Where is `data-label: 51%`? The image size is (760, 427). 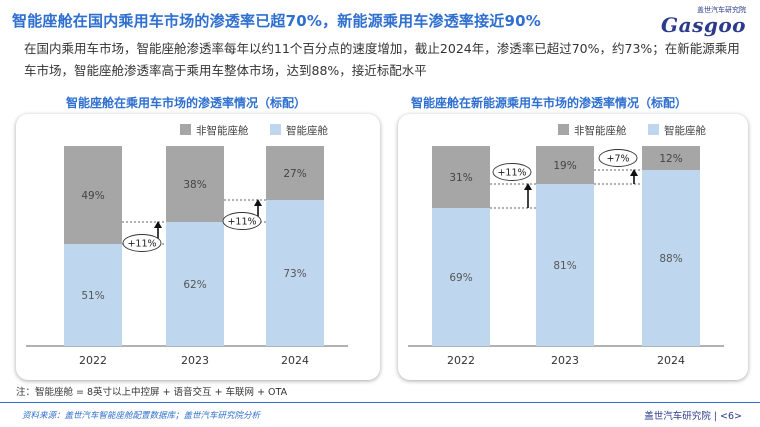
data-label: 51% is located at coordinates (92, 296).